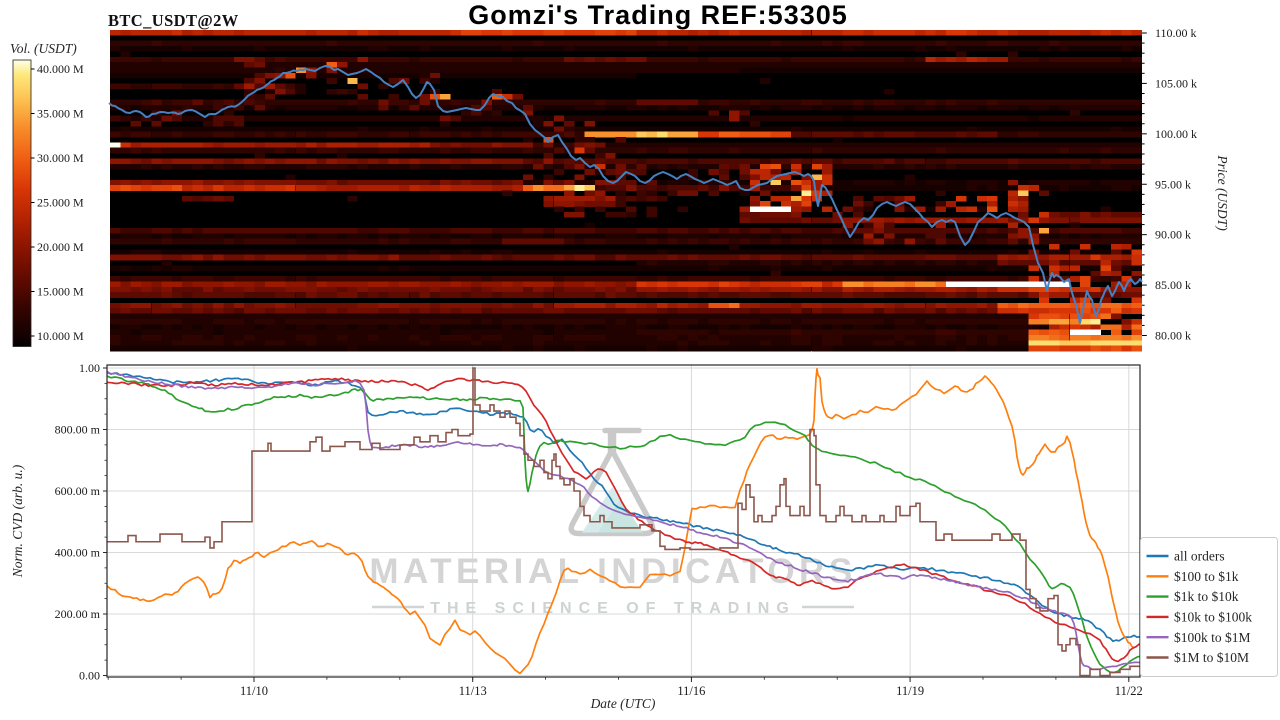 This screenshot has height=720, width=1280. I want to click on svg-text: 11/16, so click(691, 691).